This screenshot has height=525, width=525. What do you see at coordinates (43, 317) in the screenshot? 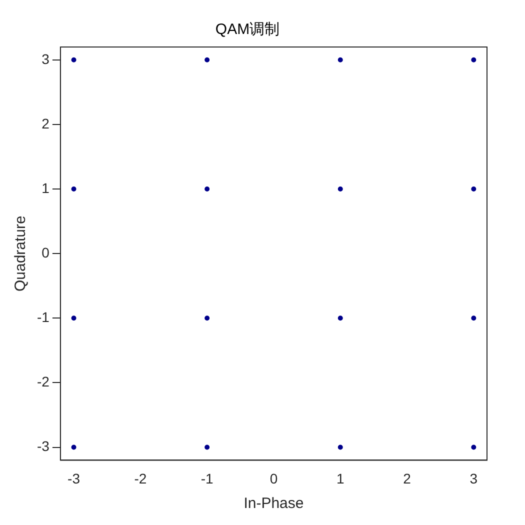
I see `y-tick-label: -1` at bounding box center [43, 317].